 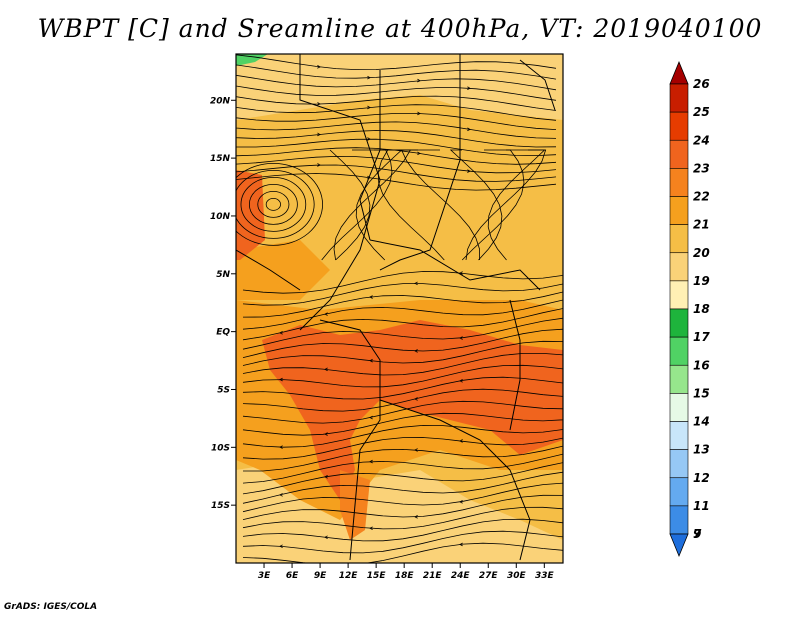 What do you see at coordinates (701, 225) in the screenshot?
I see `colorbar-label: 21` at bounding box center [701, 225].